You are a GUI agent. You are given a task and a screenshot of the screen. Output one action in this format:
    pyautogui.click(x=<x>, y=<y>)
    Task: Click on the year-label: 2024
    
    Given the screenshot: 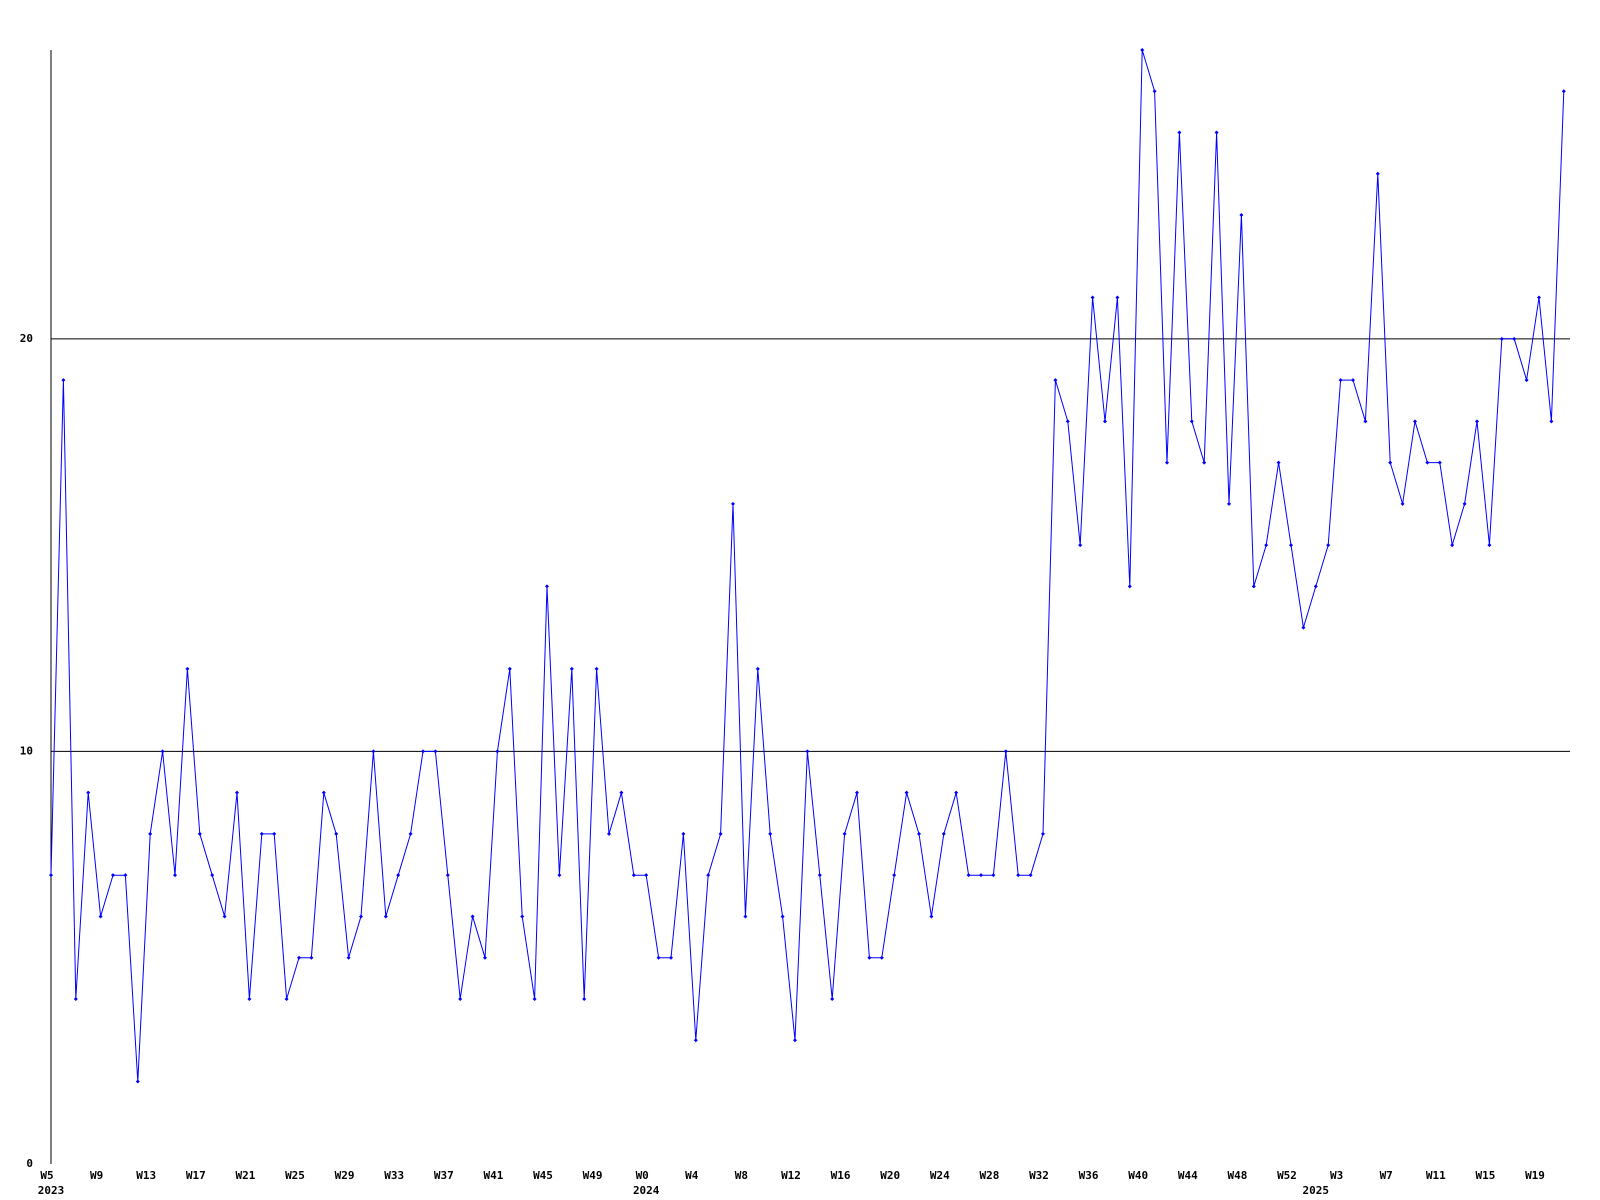 What is the action you would take?
    pyautogui.click(x=646, y=1190)
    